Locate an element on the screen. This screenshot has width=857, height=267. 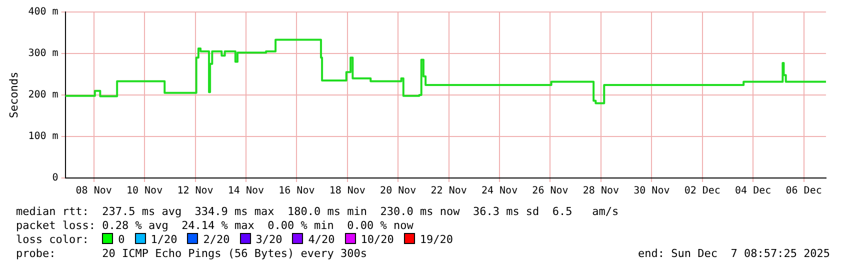
text: 3/20 is located at coordinates (269, 239).